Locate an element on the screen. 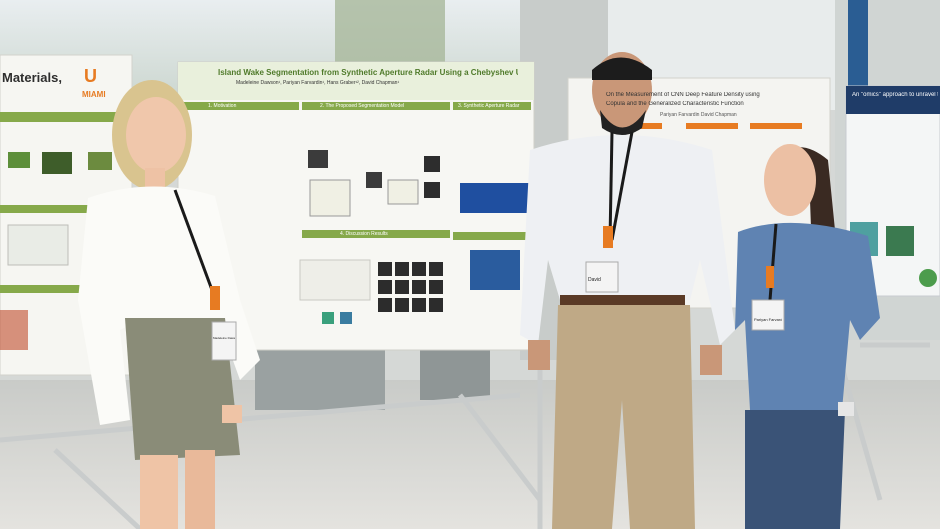  left-poster-logo-text: MIAMI is located at coordinates (94, 94).